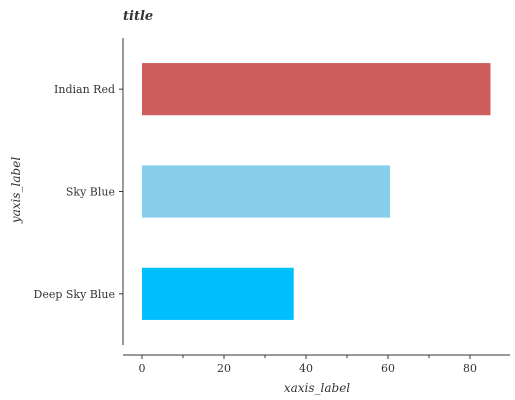 The height and width of the screenshot is (400, 515). I want to click on x-axis-label: xaxis_label, so click(317, 388).